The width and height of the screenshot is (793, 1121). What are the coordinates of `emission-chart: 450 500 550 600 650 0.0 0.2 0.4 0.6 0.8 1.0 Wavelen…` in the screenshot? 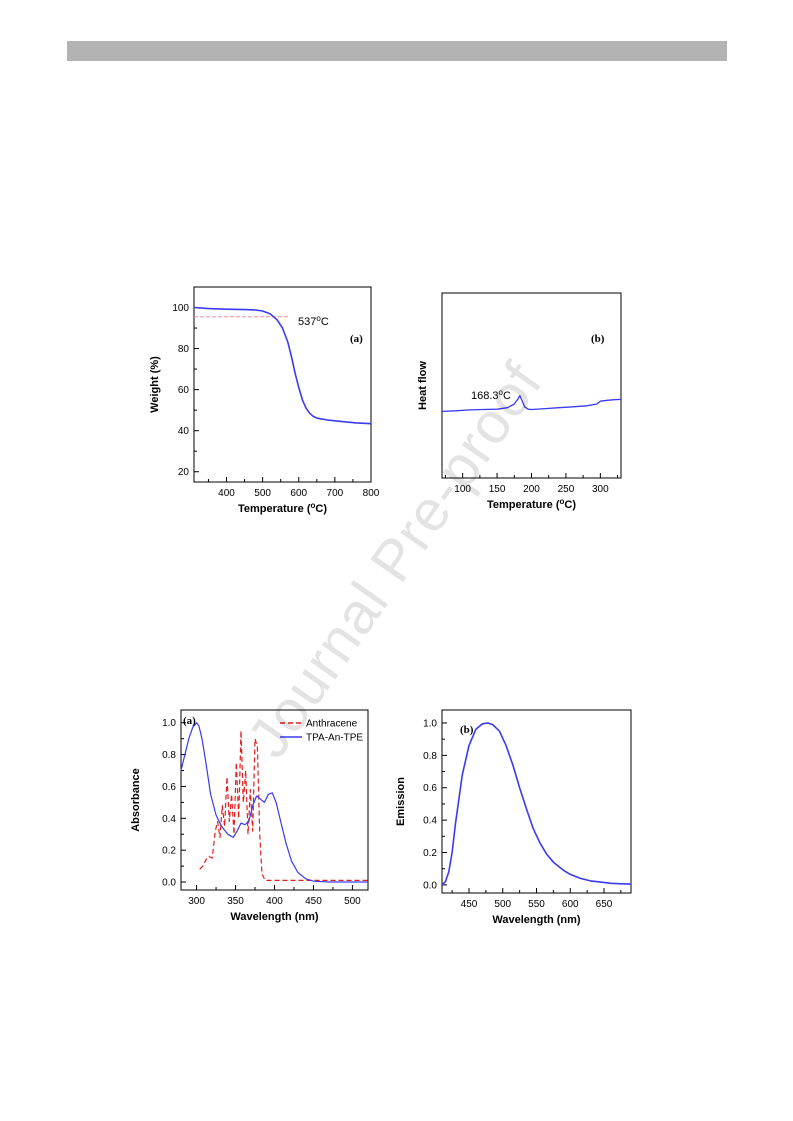 It's located at (513, 817).